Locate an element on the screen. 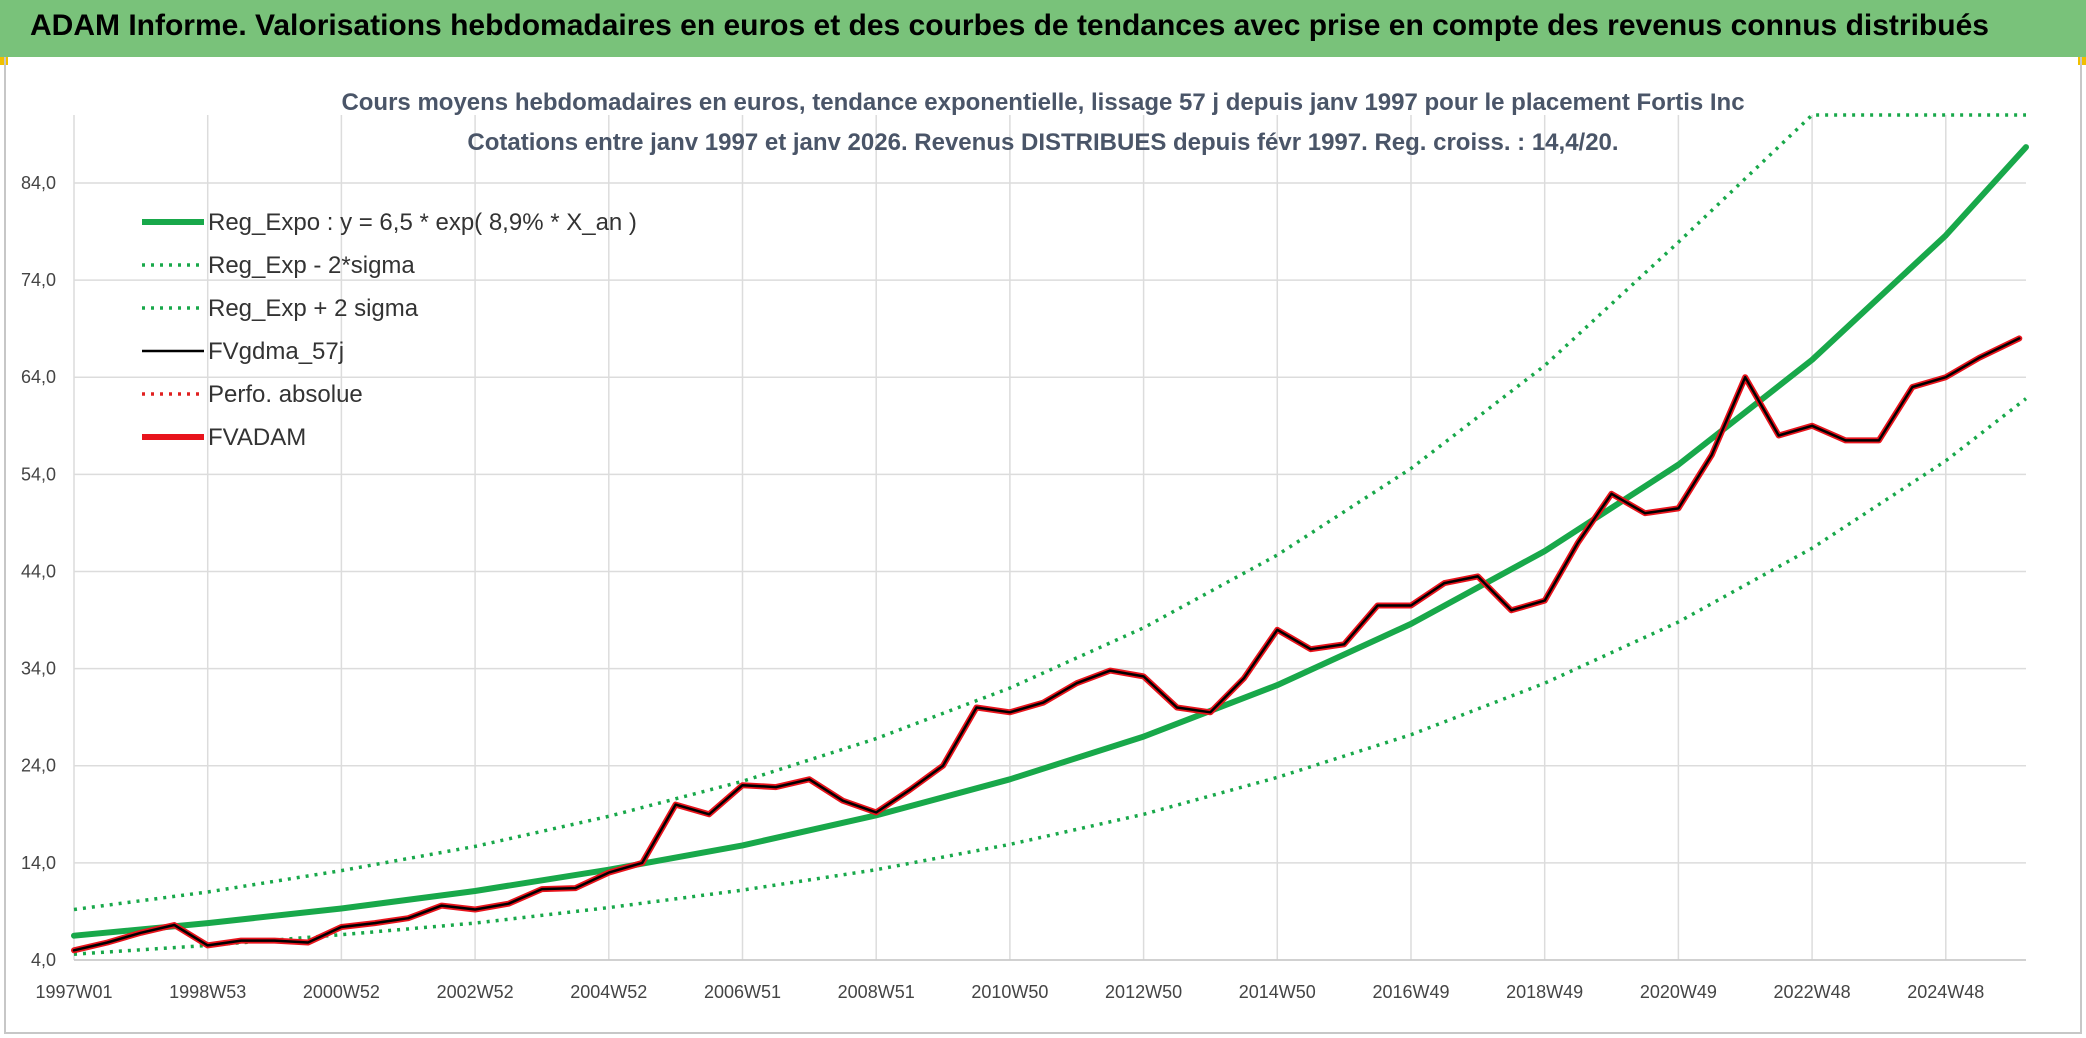 The width and height of the screenshot is (2086, 1038). corner-mark-right is located at coordinates (2082, 61).